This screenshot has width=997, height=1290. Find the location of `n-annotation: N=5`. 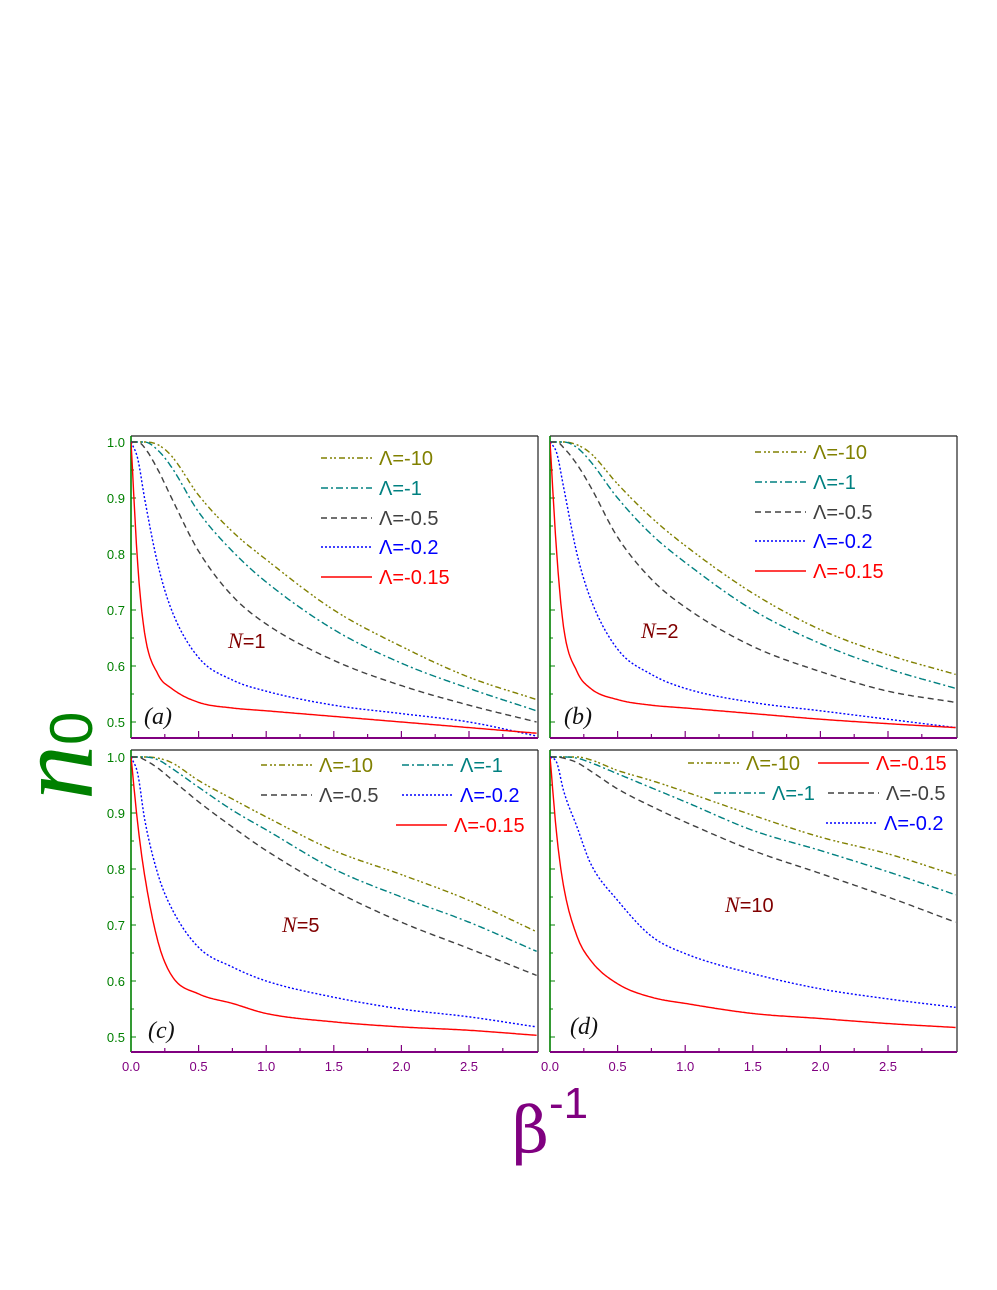

n-annotation: N=5 is located at coordinates (300, 924).